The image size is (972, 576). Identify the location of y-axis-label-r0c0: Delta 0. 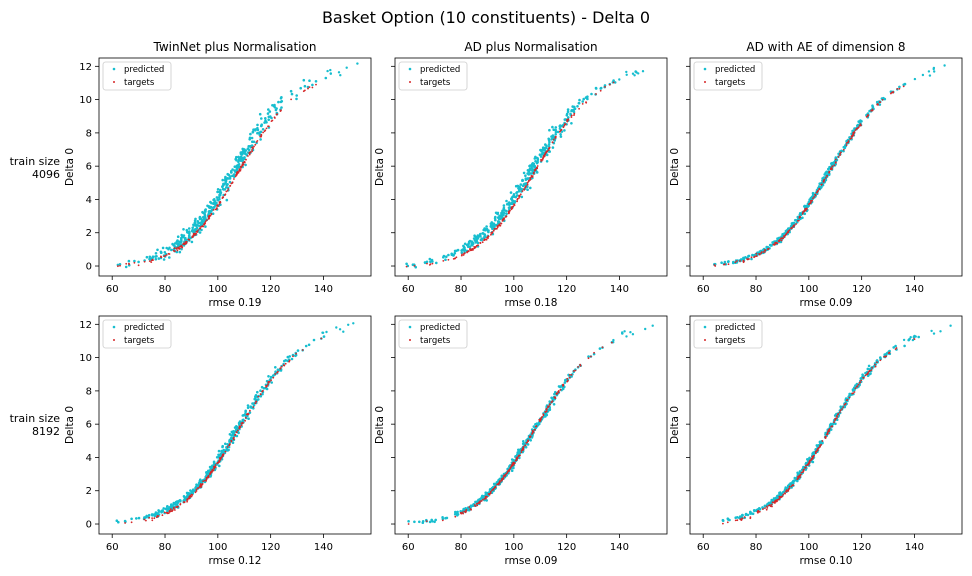
(70, 167).